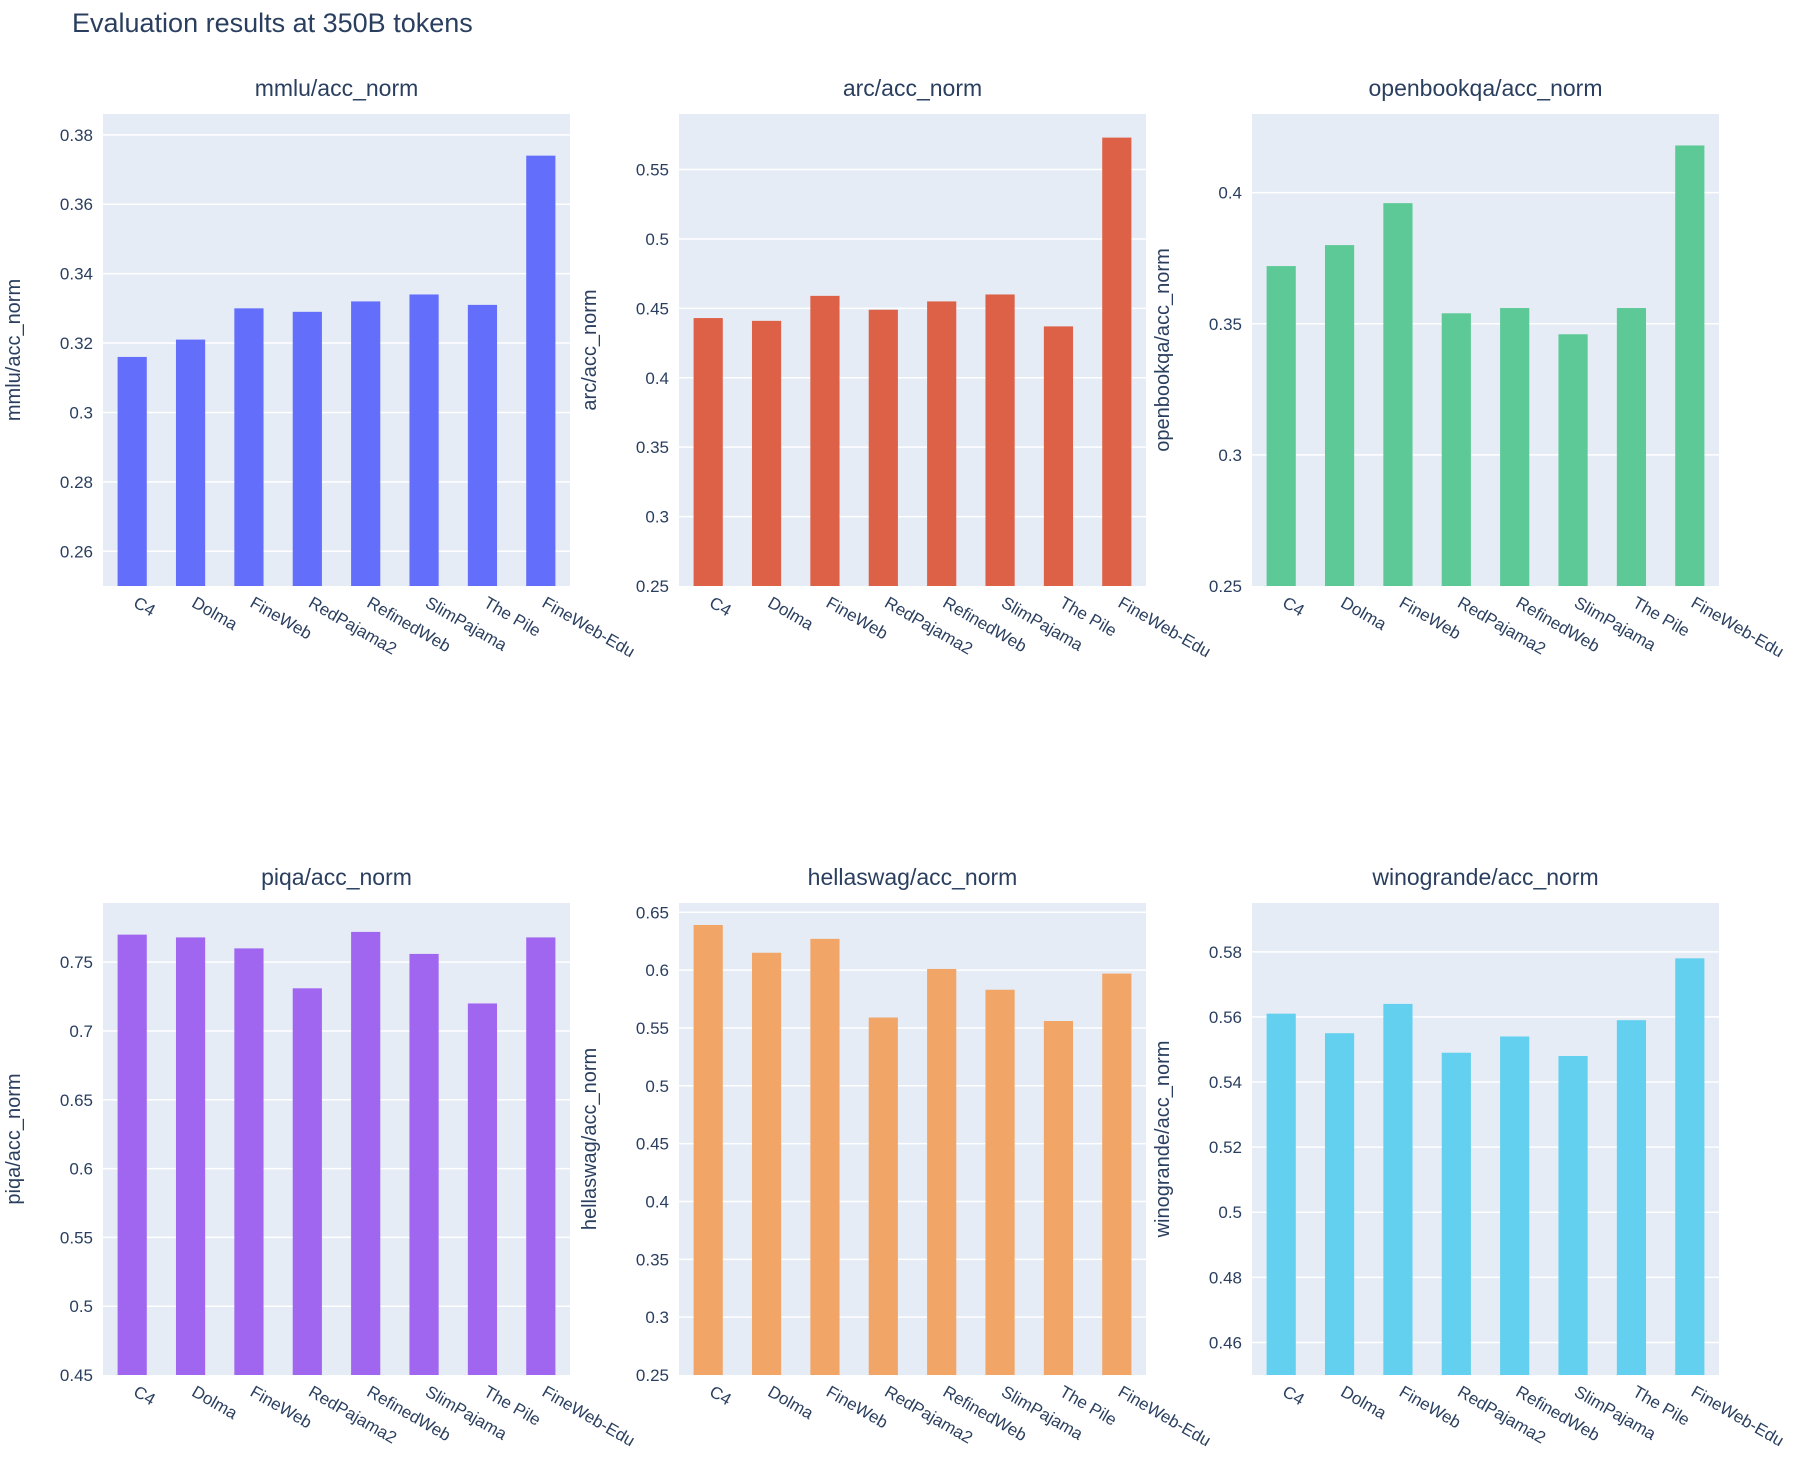  Describe the element at coordinates (76, 551) in the screenshot. I see `y-tick-label: 0.26` at that location.